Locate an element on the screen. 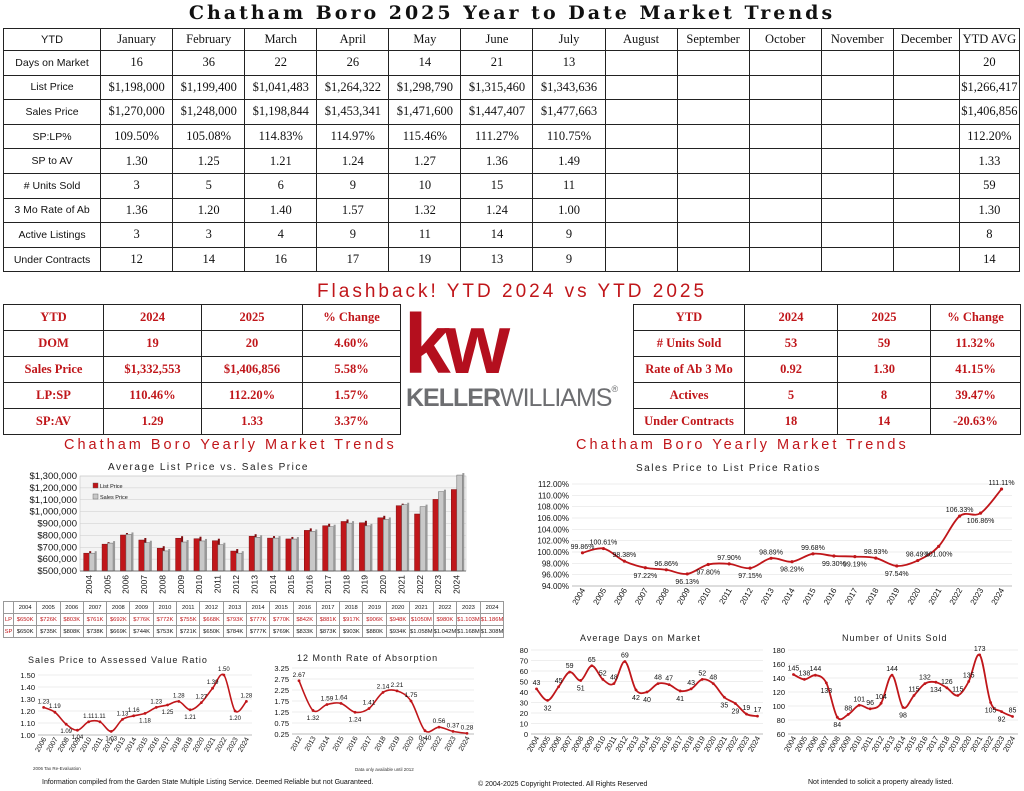 The width and height of the screenshot is (1024, 791). flashback-row-label: # Units Sold is located at coordinates (689, 343).